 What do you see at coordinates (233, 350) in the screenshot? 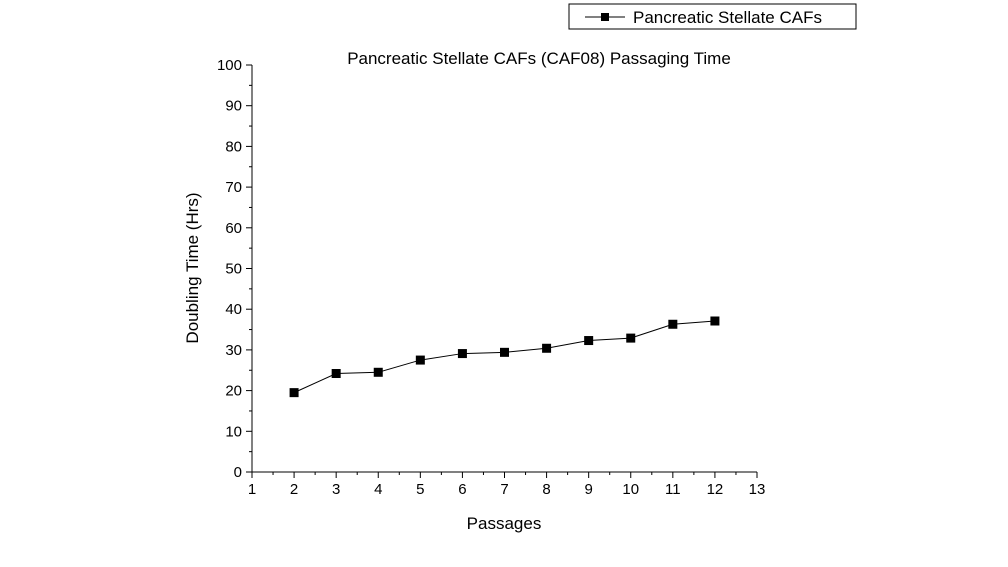
I see `y-tick-label: 30` at bounding box center [233, 350].